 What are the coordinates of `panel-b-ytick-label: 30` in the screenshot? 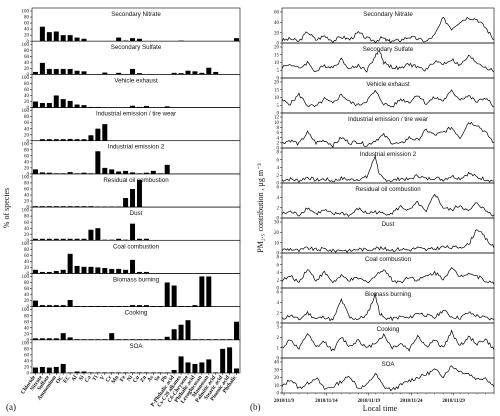 It's located at (277, 370).